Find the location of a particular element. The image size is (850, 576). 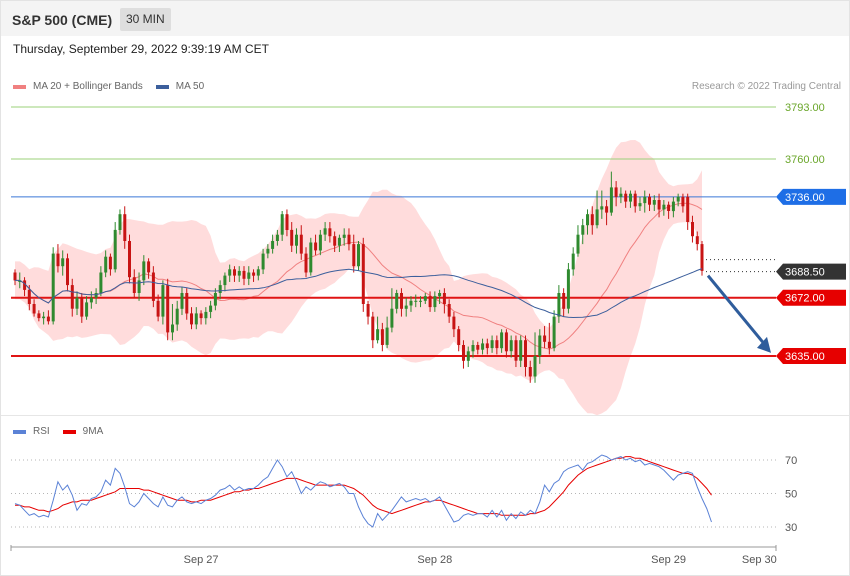

rsi-legend: RSI 9MA is located at coordinates (58, 431).